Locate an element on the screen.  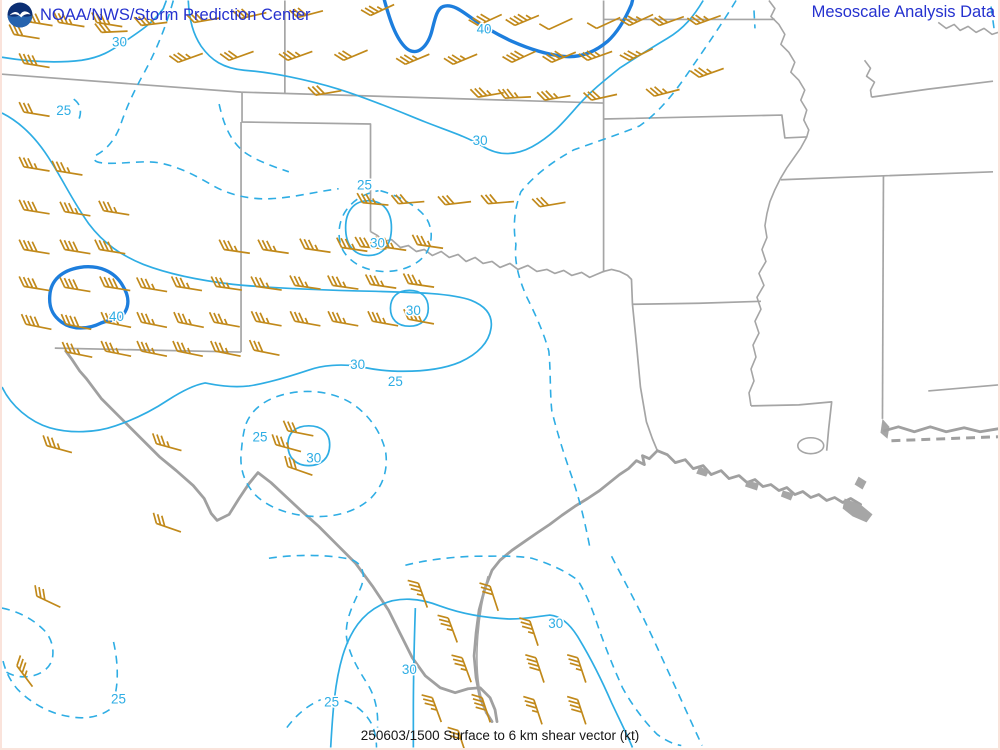
mobile-bay is located at coordinates (885, 428).